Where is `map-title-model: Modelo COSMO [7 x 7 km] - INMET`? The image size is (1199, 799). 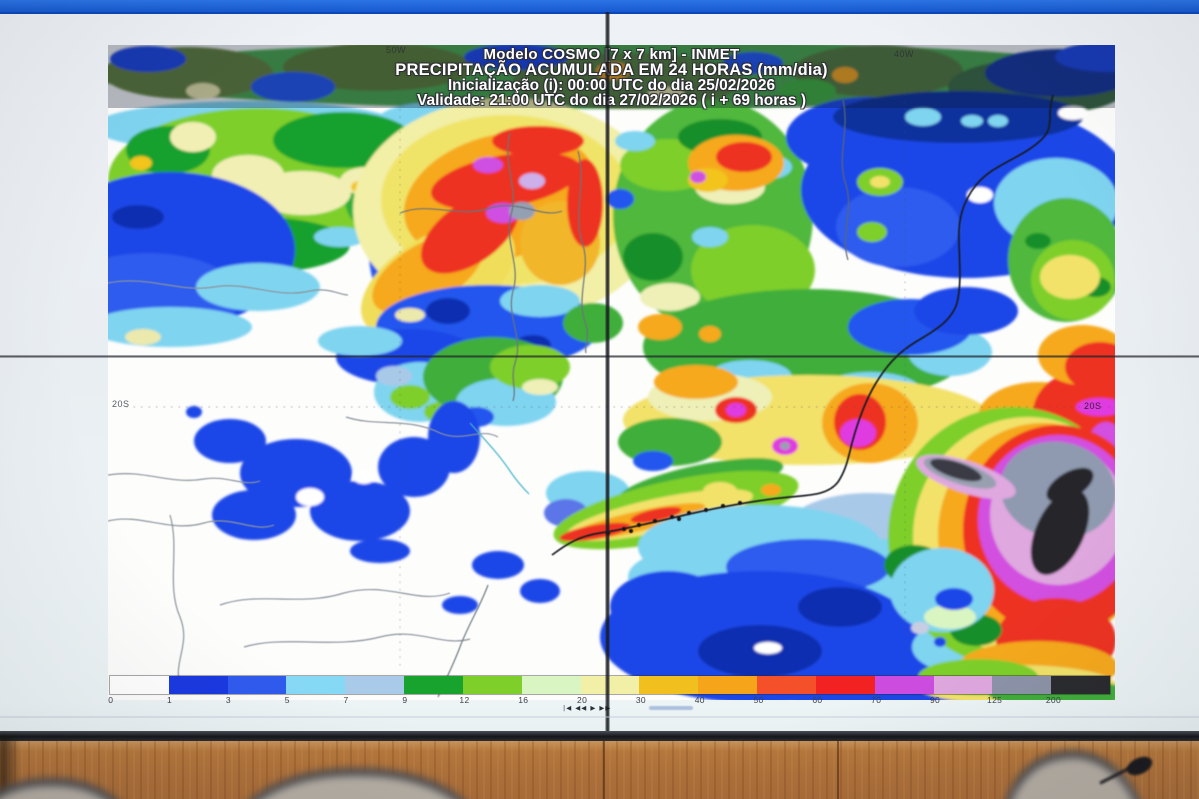
map-title-model: Modelo COSMO [7 x 7 km] - INMET is located at coordinates (611, 54).